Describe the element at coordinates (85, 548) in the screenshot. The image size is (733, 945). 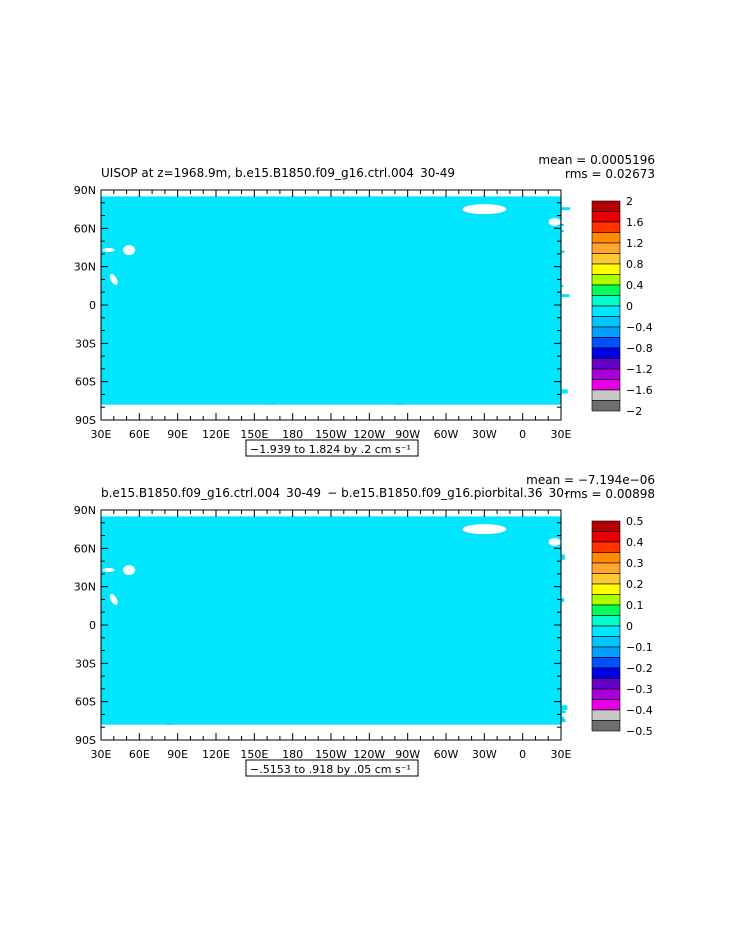
I see `y-tick-label: 60N` at that location.